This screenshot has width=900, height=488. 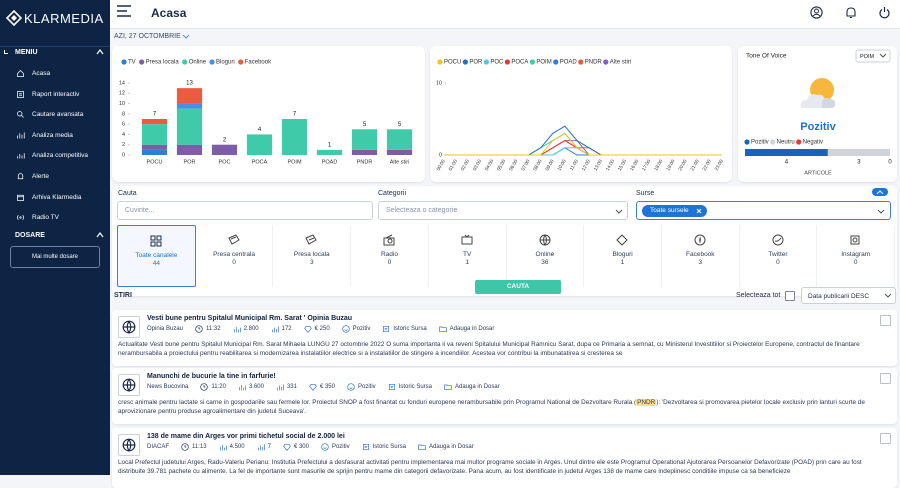 I want to click on x-tick-label: 15:00, so click(x=622, y=165).